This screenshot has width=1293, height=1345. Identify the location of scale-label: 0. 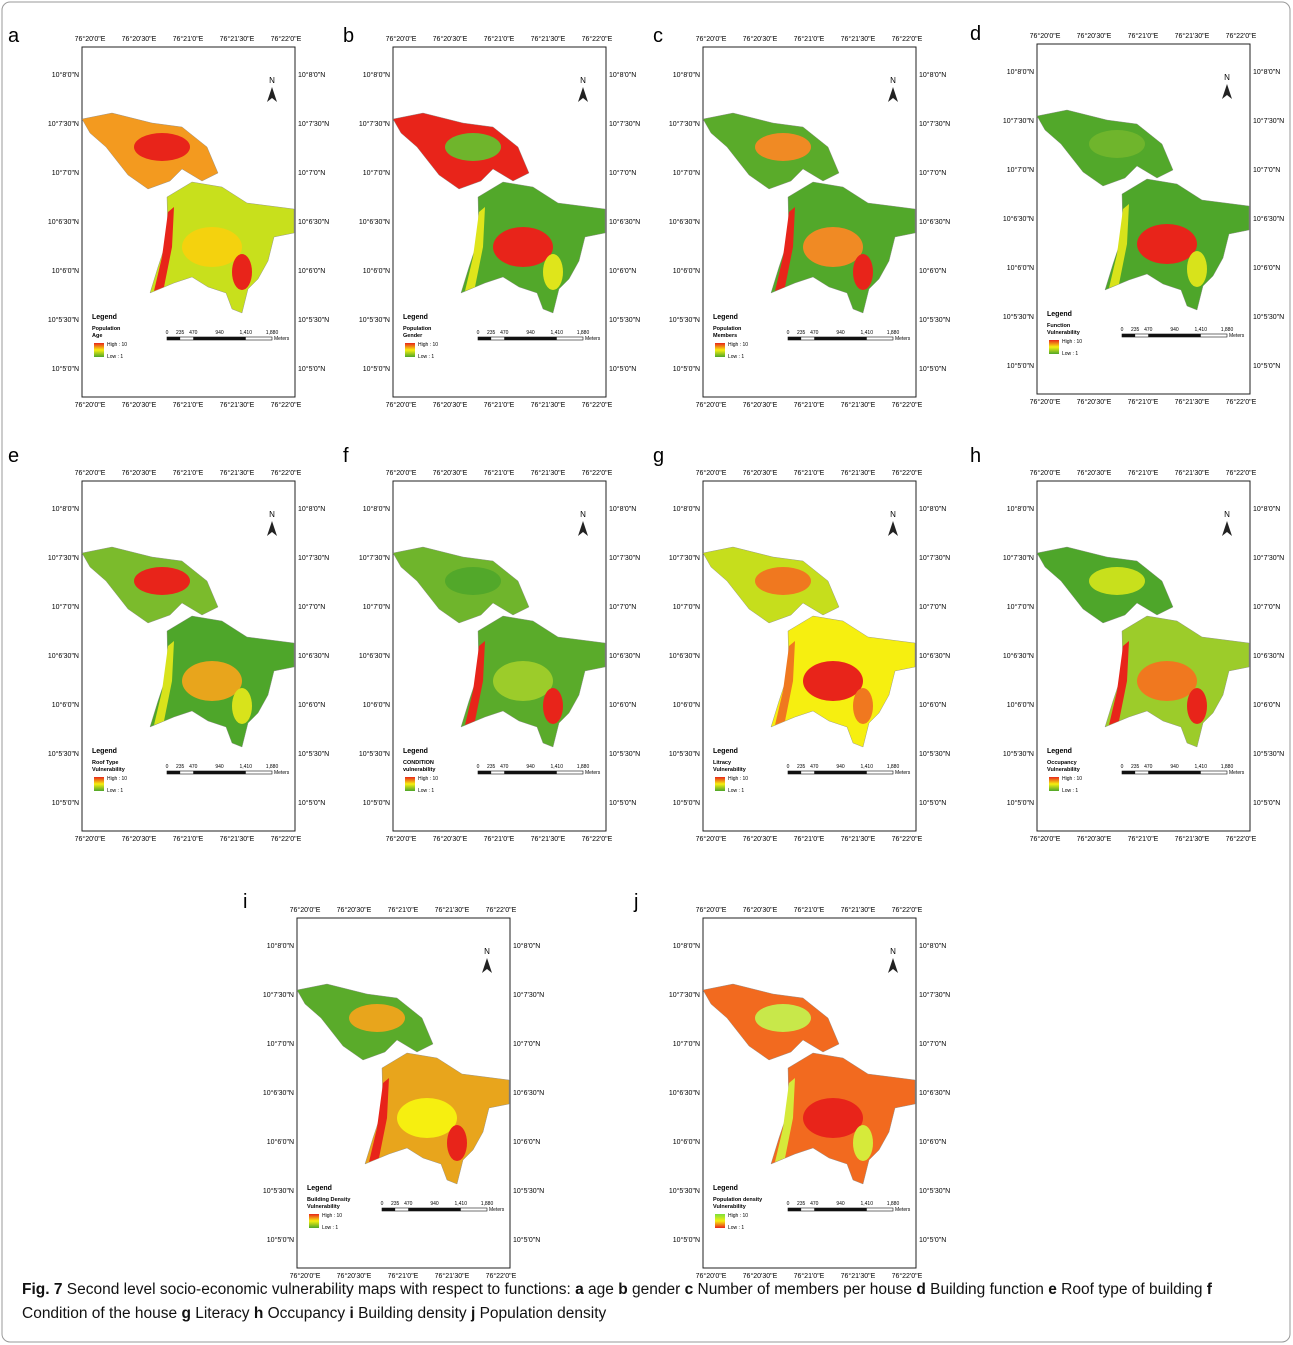
(1122, 767).